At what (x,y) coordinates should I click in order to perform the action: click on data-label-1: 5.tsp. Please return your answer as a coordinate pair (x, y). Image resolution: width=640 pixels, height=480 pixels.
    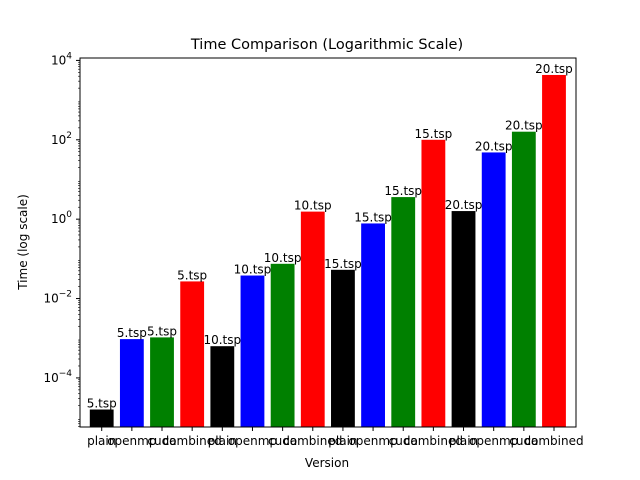
    Looking at the image, I should click on (102, 404).